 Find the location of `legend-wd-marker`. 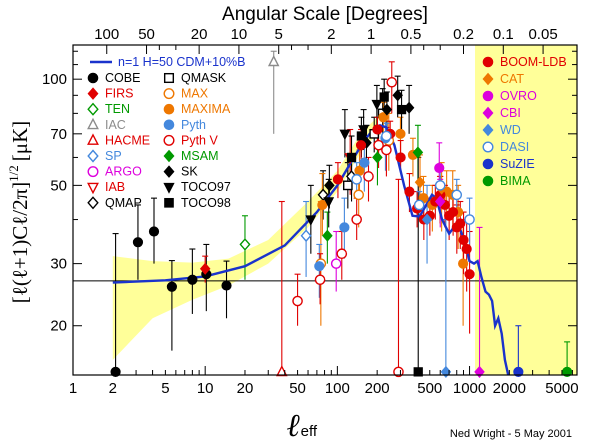

legend-wd-marker is located at coordinates (488, 130).